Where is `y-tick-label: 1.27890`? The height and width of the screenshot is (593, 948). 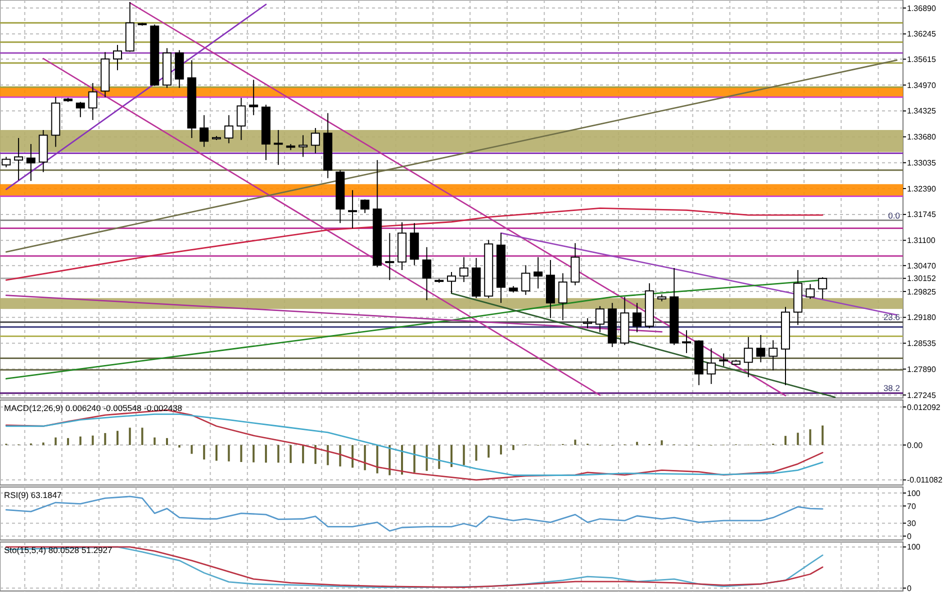
y-tick-label: 1.27890 is located at coordinates (921, 369).